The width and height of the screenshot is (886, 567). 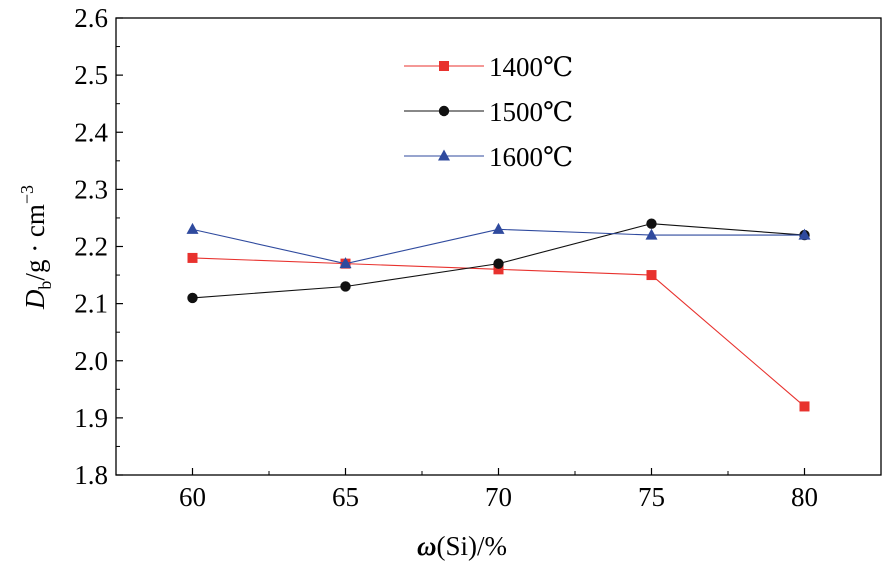 What do you see at coordinates (91, 361) in the screenshot?
I see `y-tick-label: 2.0` at bounding box center [91, 361].